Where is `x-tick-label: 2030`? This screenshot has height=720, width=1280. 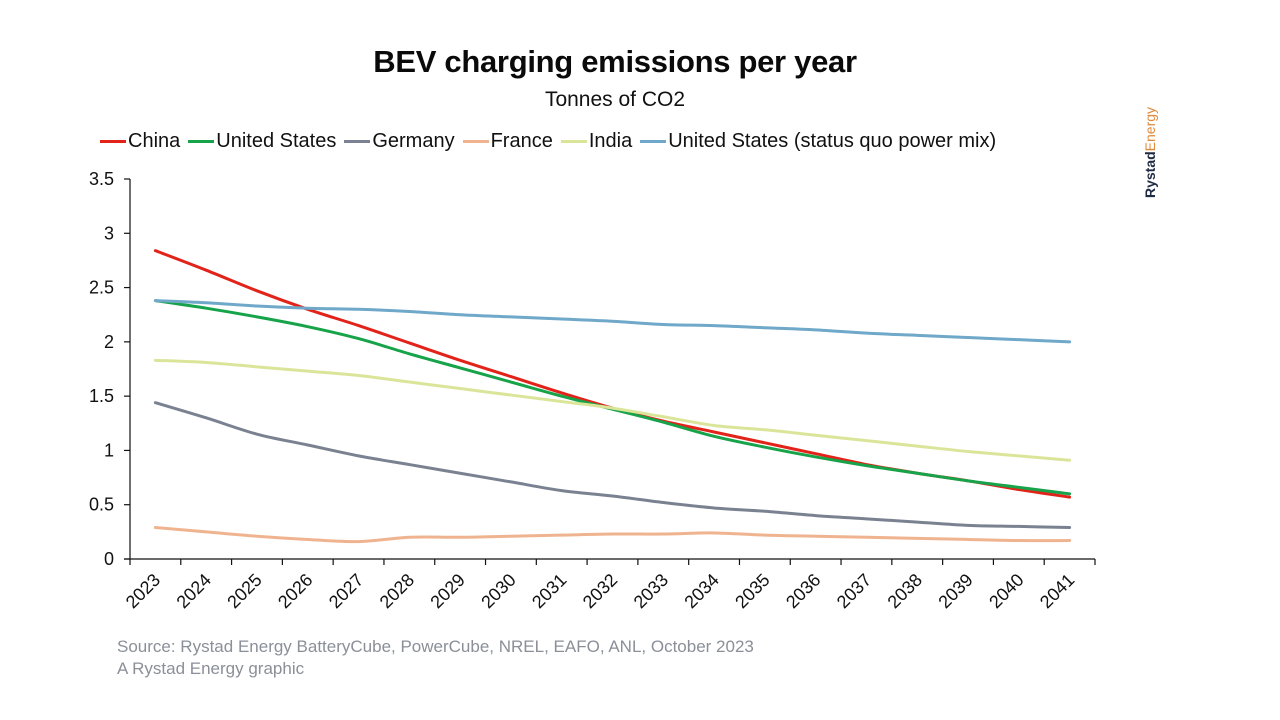 x-tick-label: 2030 is located at coordinates (498, 591).